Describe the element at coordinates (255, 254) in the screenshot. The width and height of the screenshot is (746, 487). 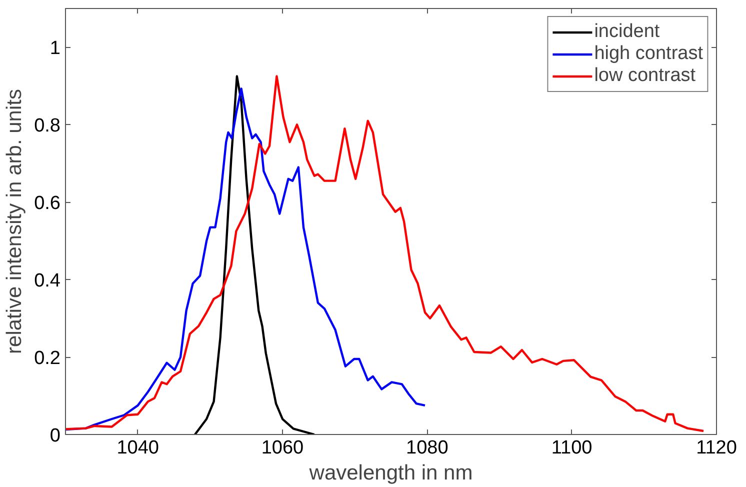
I see `line-series` at that location.